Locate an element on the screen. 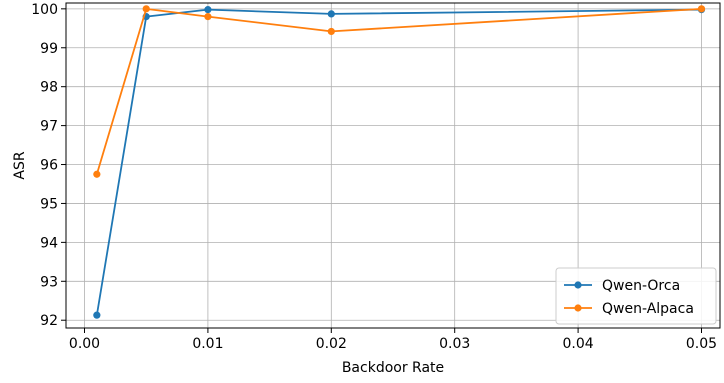 This screenshot has height=383, width=724. legend-box is located at coordinates (636, 296).